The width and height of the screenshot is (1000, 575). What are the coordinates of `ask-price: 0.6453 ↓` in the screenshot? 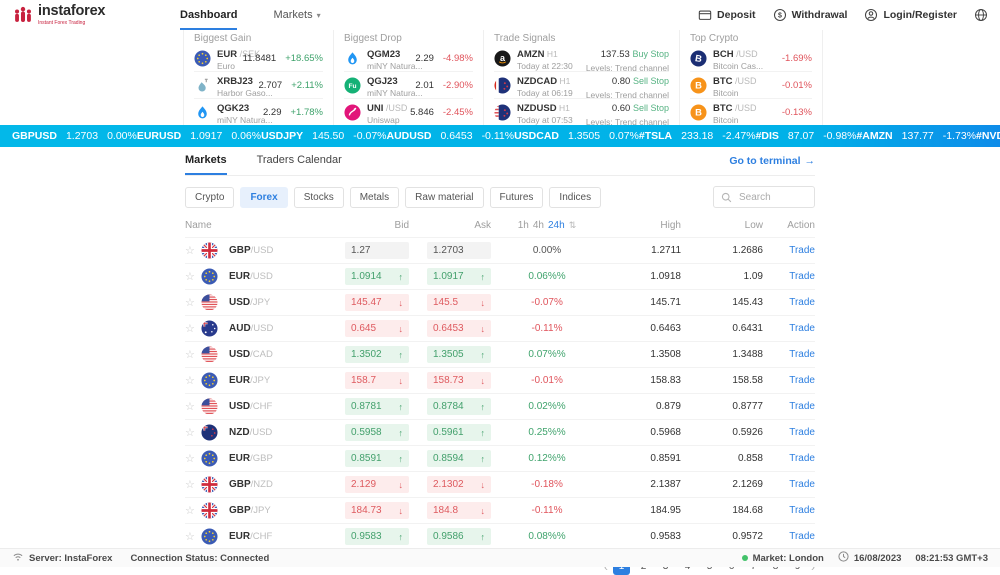 It's located at (459, 328).